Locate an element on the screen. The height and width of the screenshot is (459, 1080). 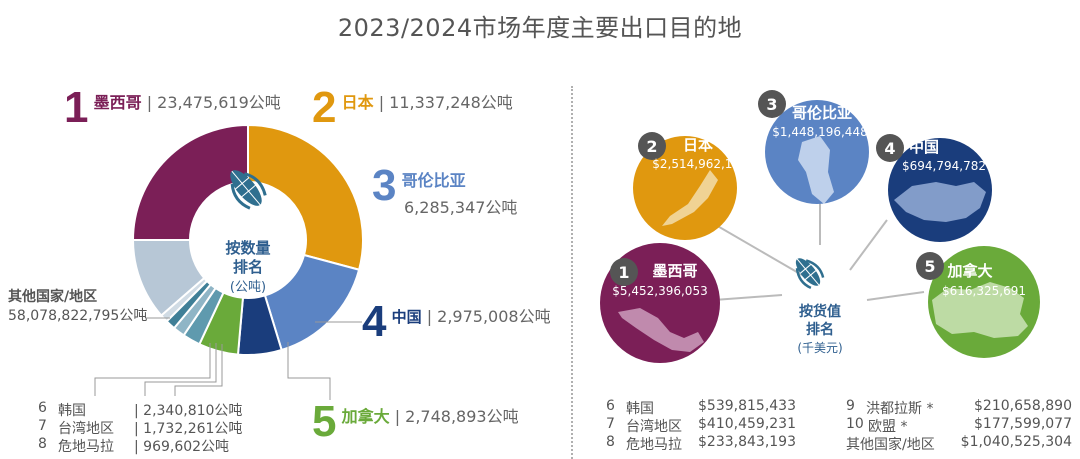
list-rank: 9 is located at coordinates (850, 406).